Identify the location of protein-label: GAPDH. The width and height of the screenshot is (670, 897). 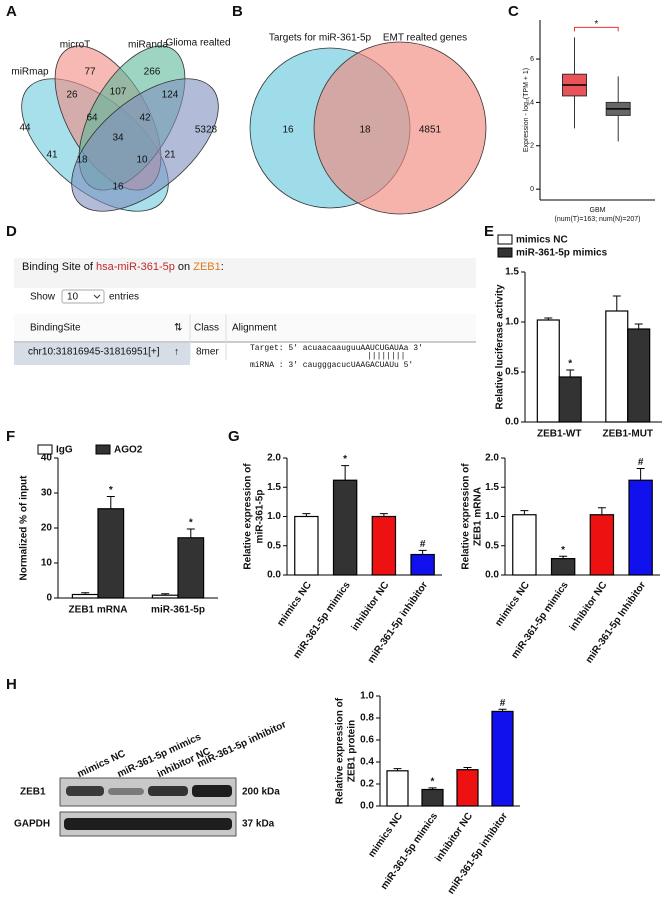
(32, 824).